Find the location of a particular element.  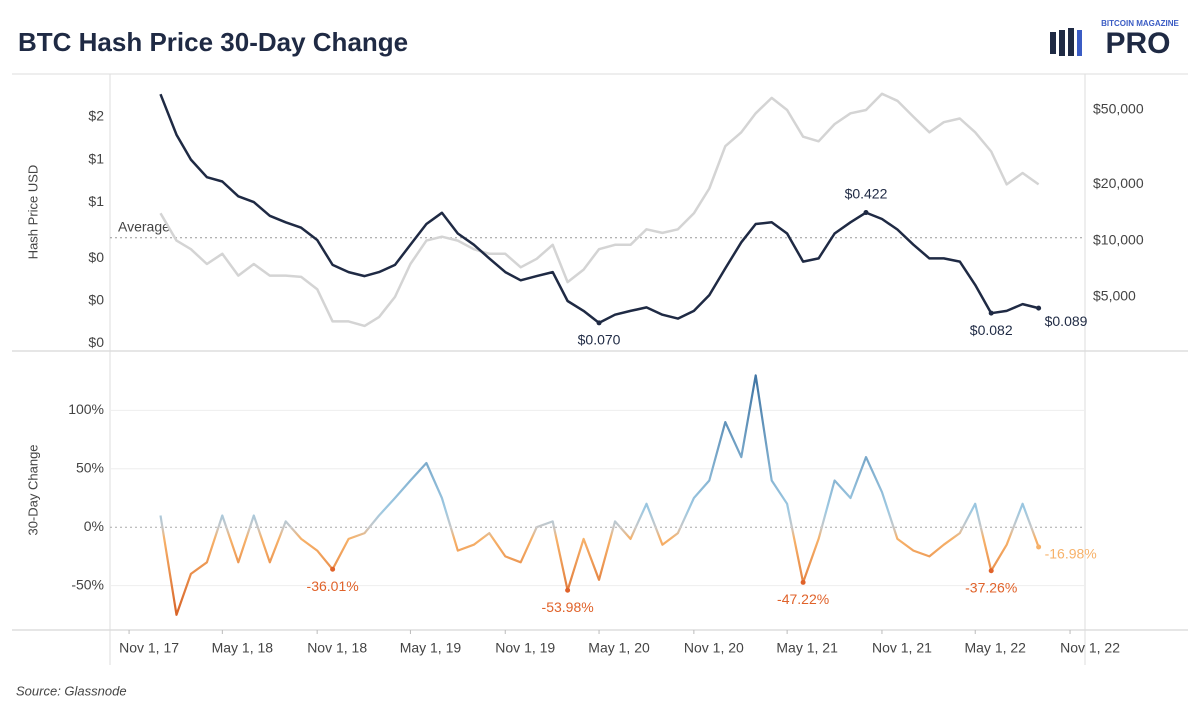

logo-big: PRO is located at coordinates (1137, 43).